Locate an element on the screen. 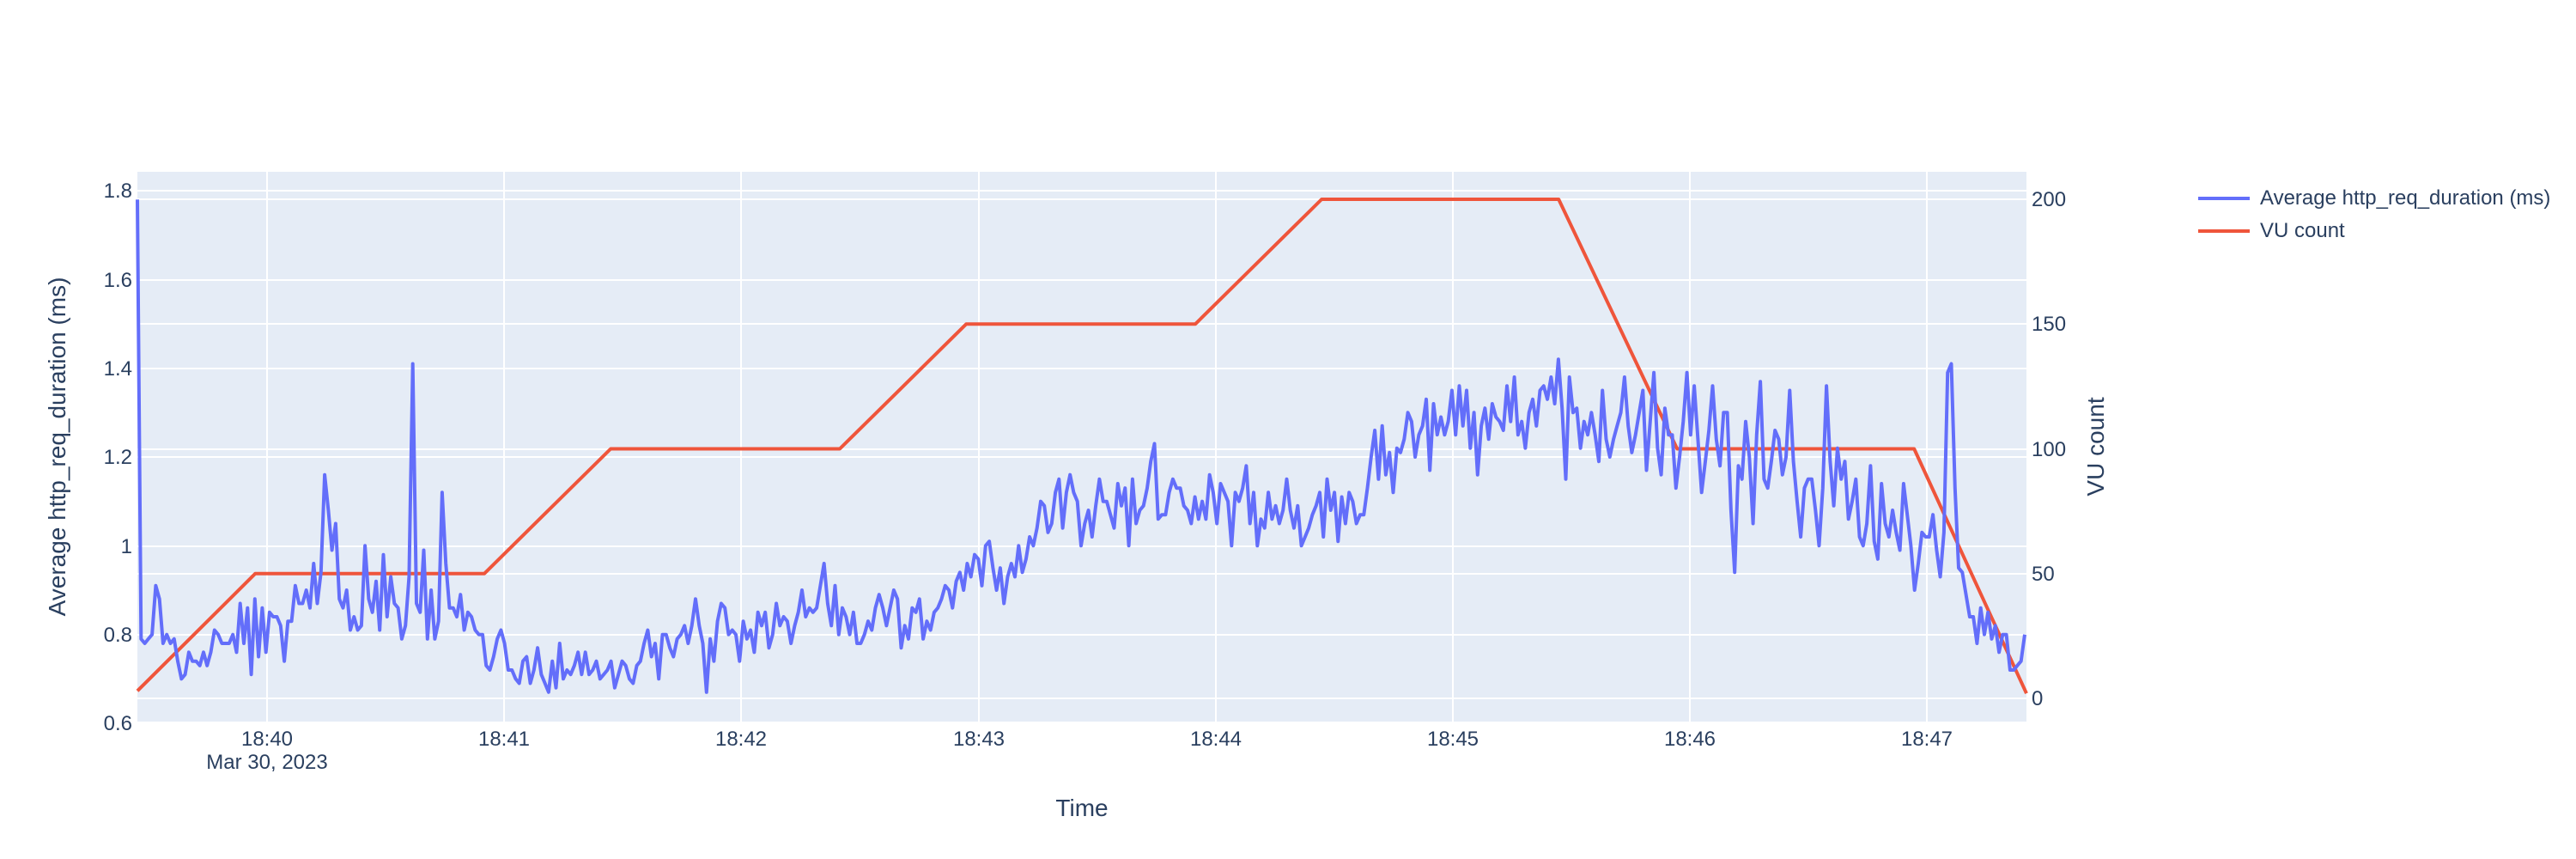  x-tick-label: 18:42 is located at coordinates (741, 740).